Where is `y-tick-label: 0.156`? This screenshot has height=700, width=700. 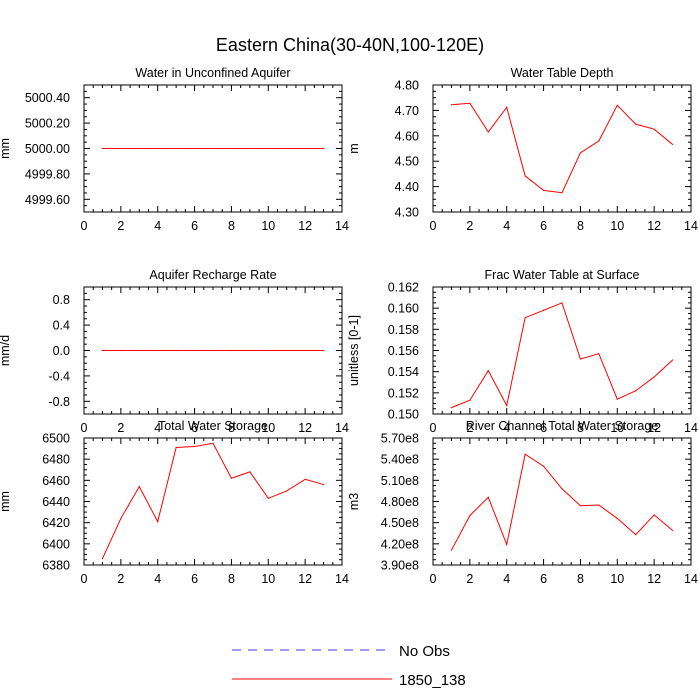
y-tick-label: 0.156 is located at coordinates (403, 351).